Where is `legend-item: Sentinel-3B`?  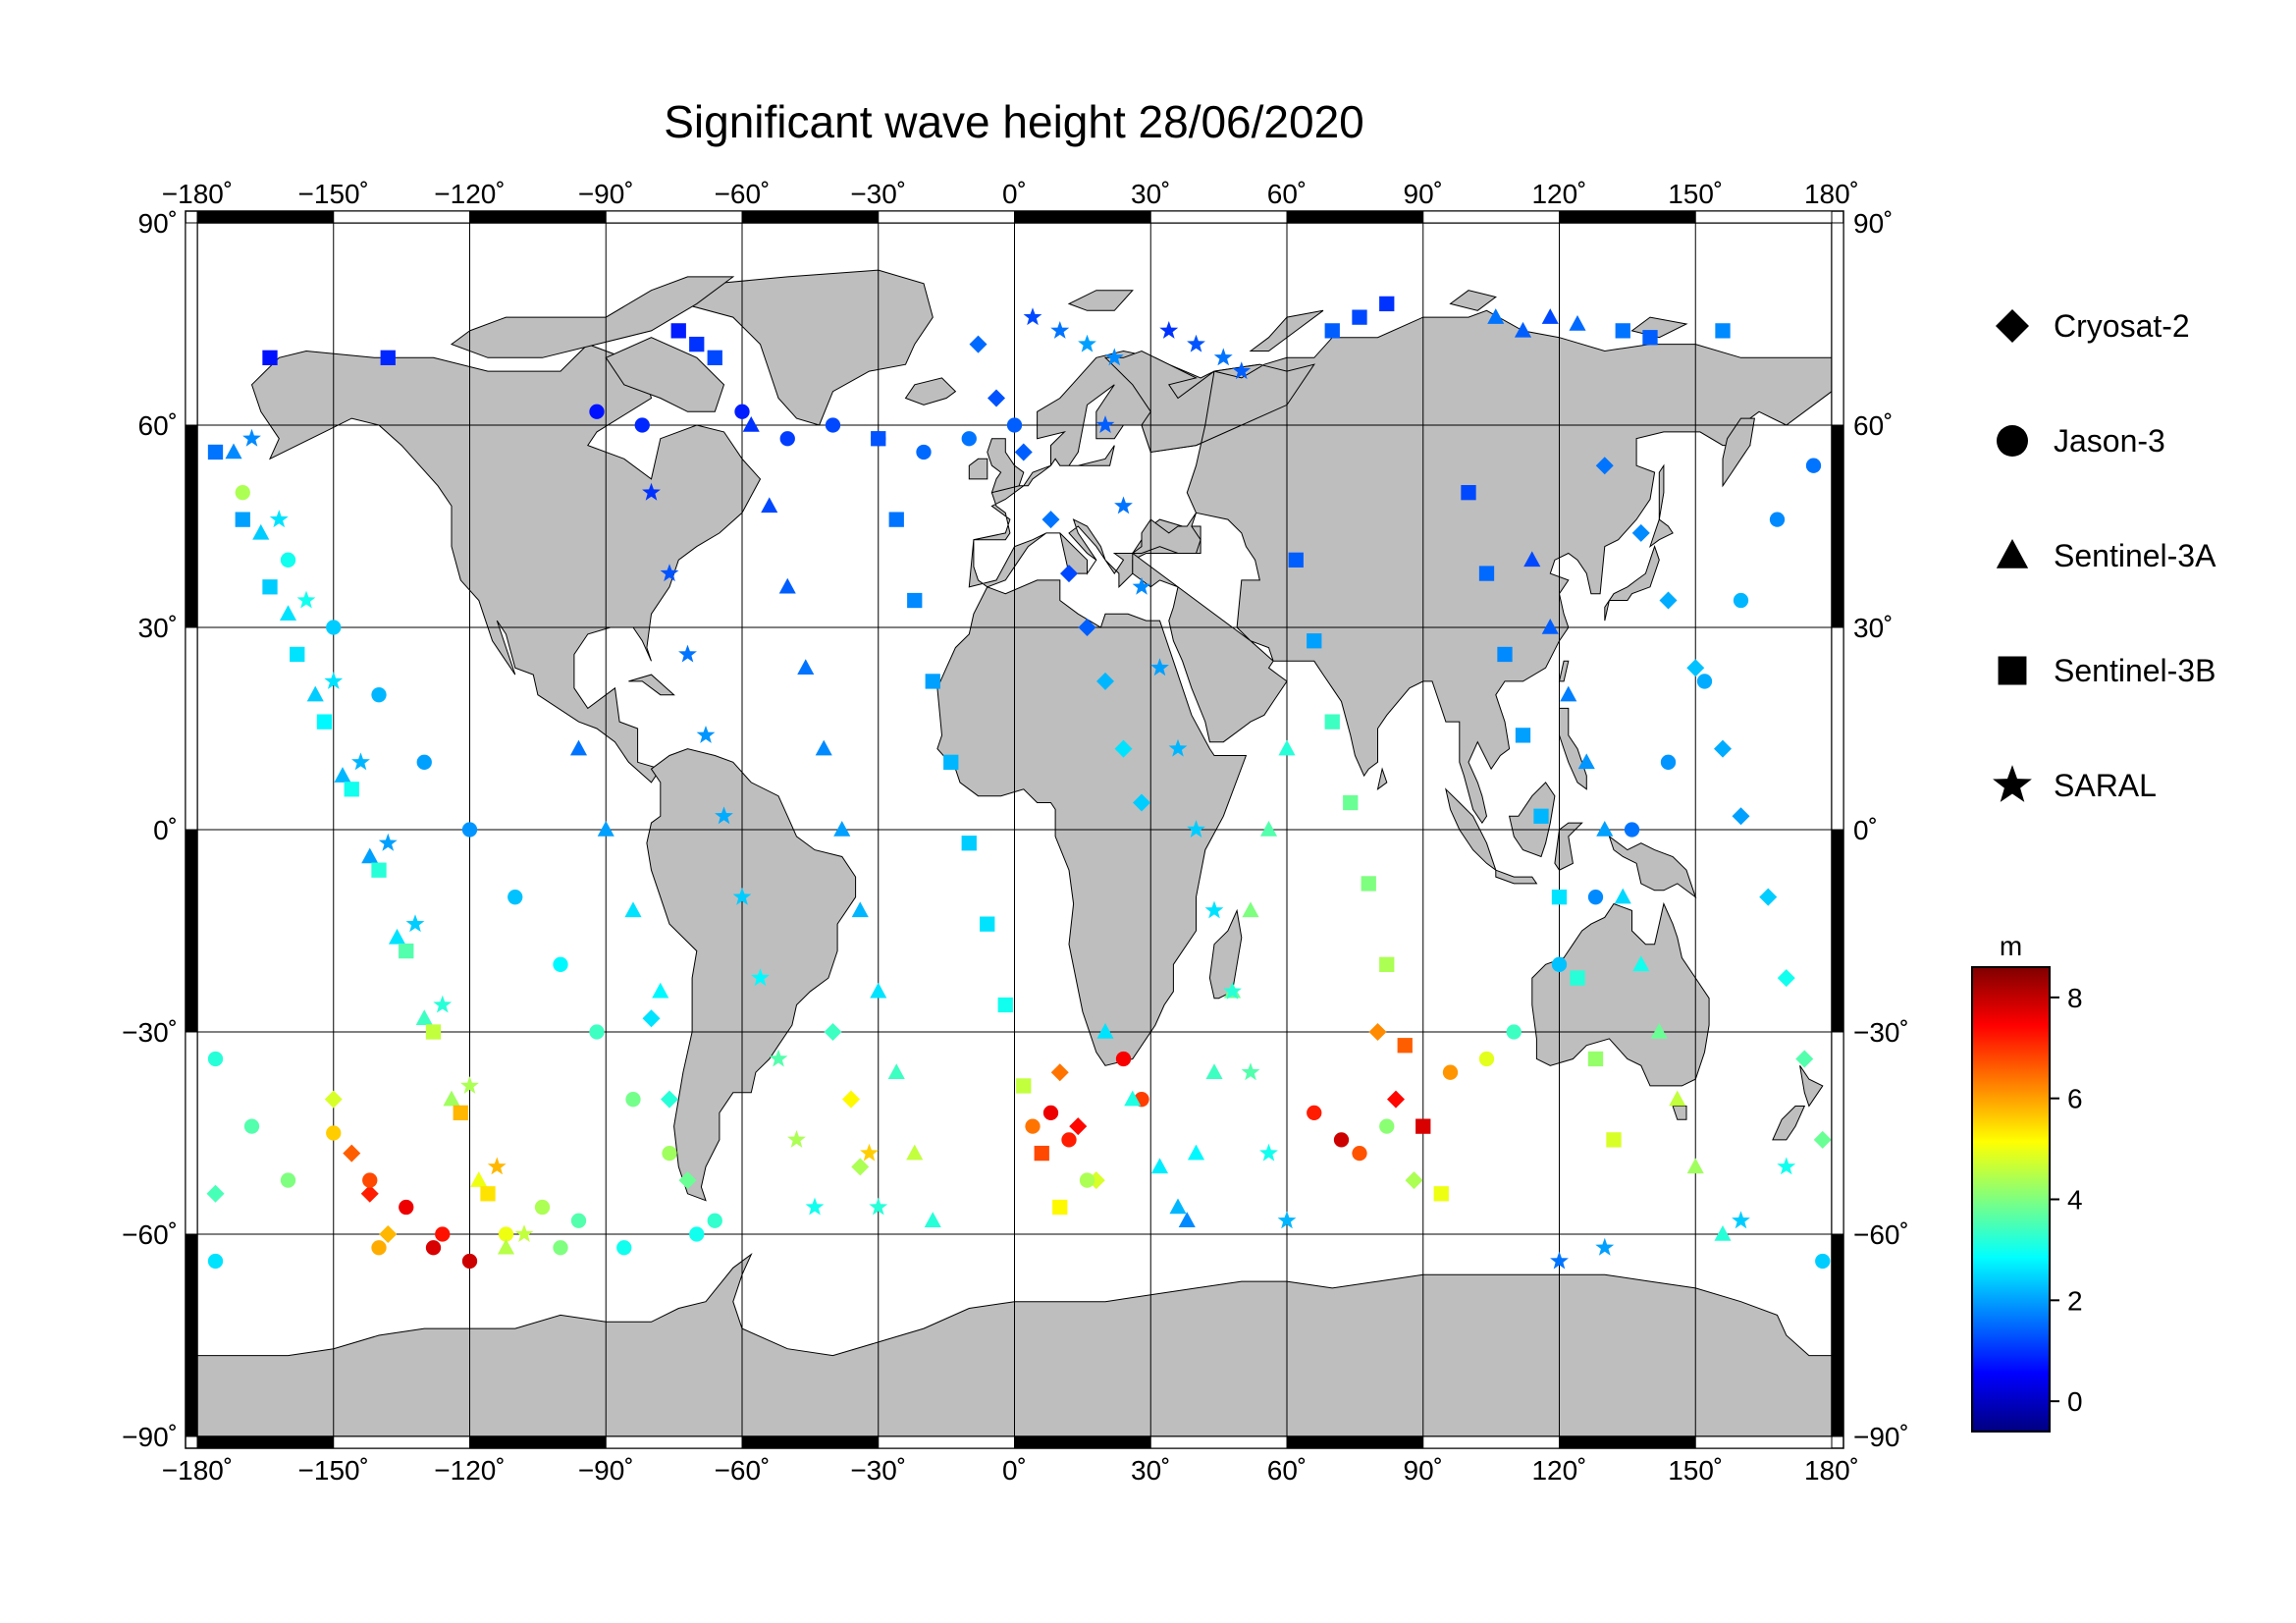 legend-item: Sentinel-3B is located at coordinates (2107, 670).